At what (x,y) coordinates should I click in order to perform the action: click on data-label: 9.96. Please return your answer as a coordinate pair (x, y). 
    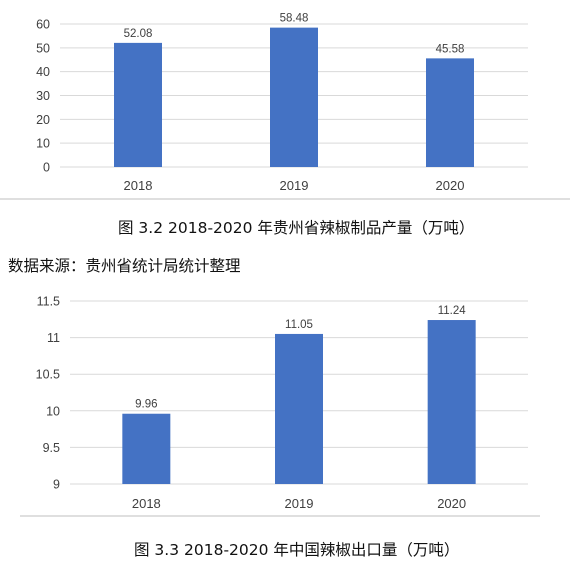
    Looking at the image, I should click on (146, 405).